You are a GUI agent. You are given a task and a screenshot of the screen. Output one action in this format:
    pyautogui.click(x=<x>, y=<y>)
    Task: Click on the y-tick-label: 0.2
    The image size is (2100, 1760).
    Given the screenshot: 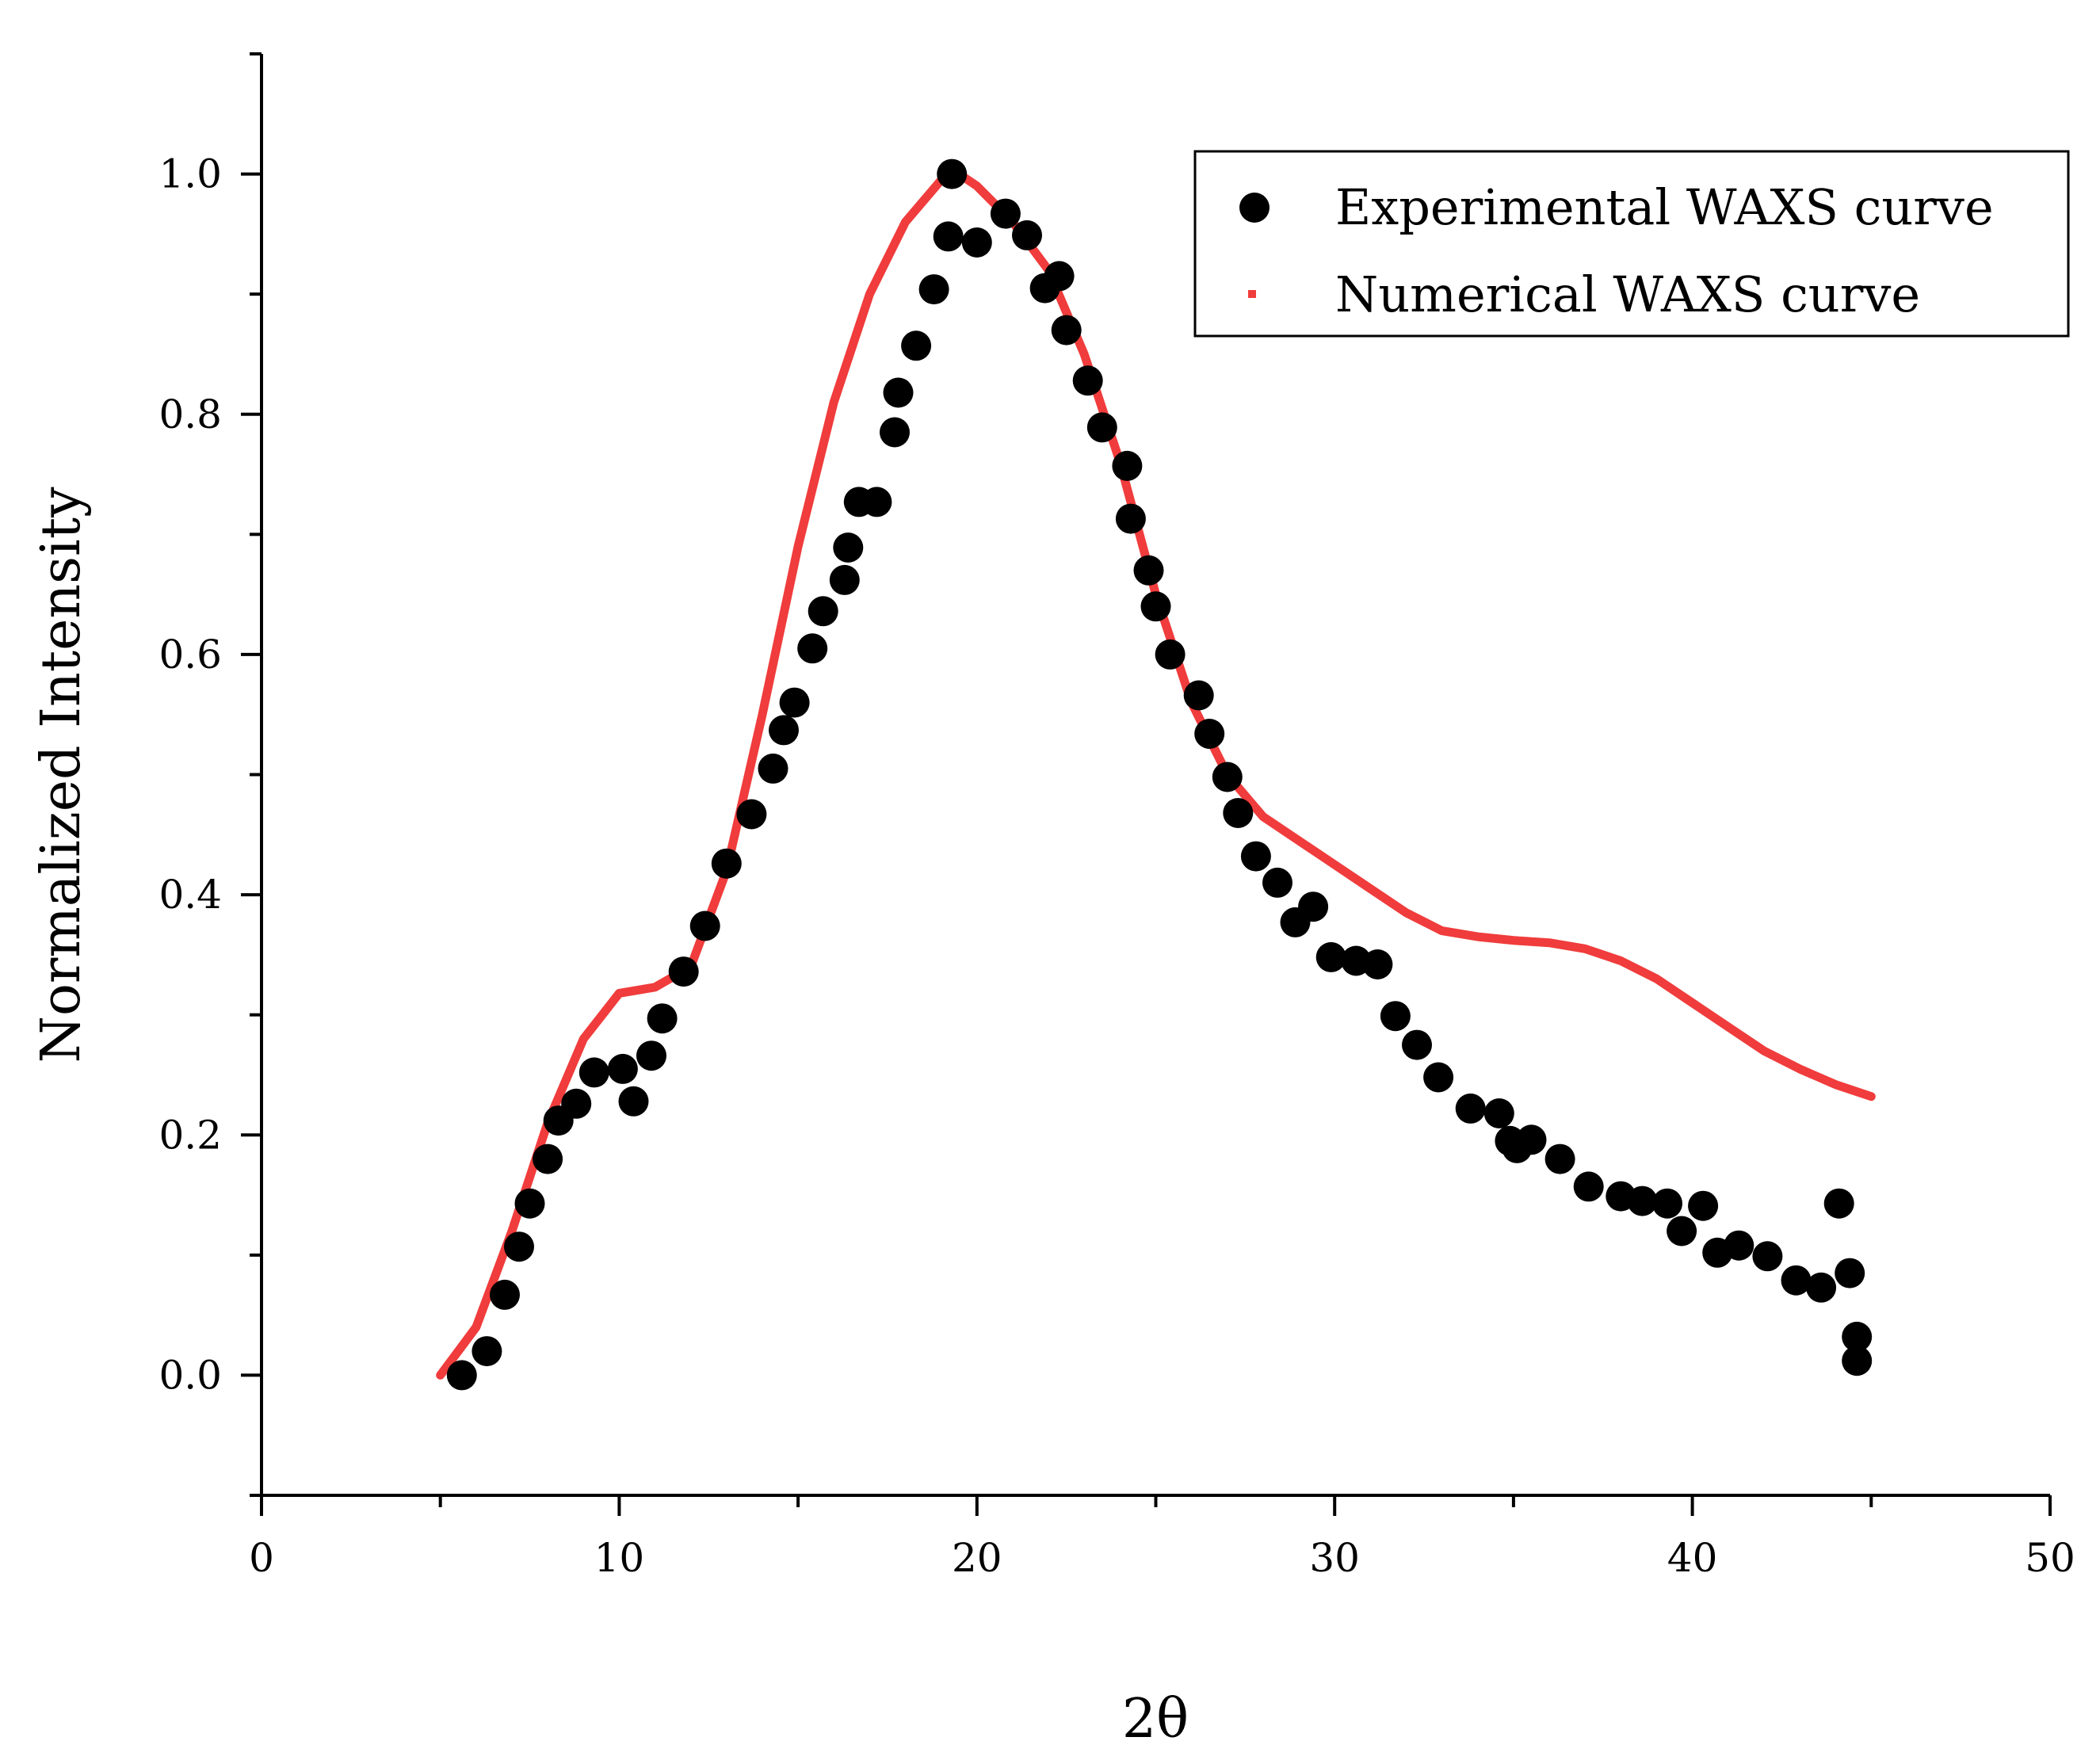 What is the action you would take?
    pyautogui.click(x=190, y=1135)
    